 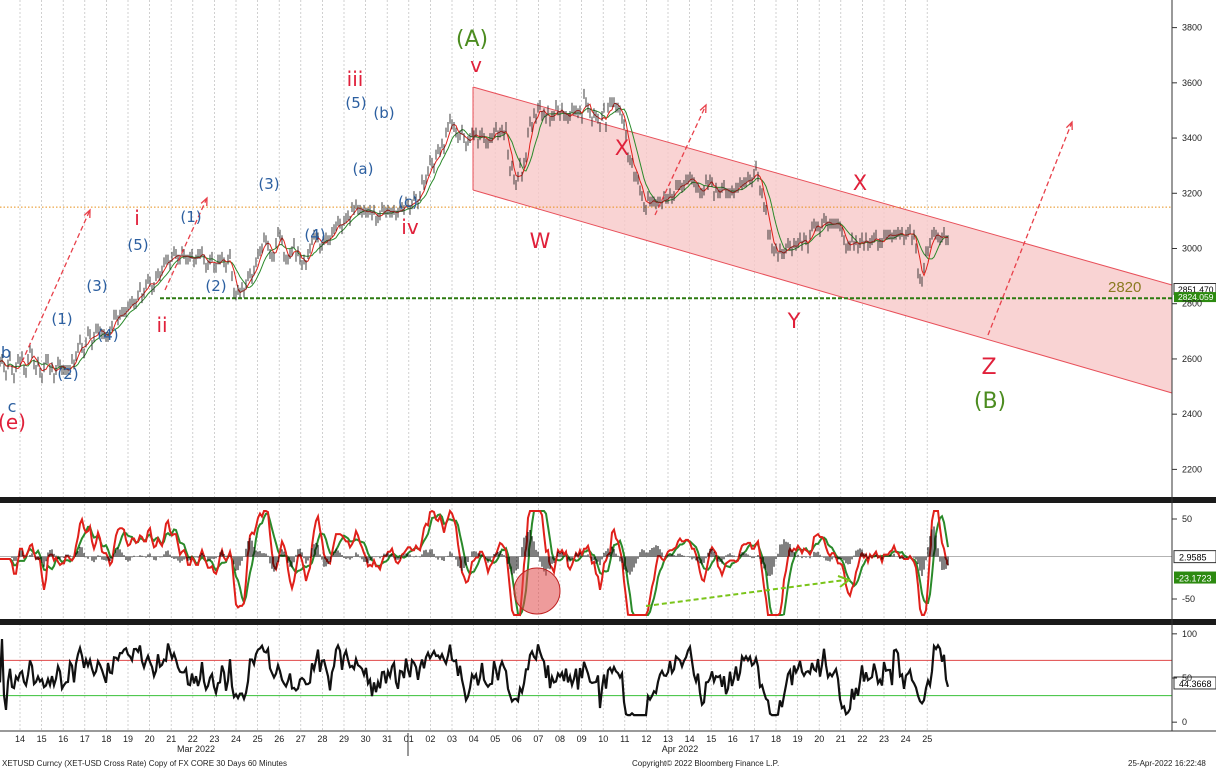 I want to click on y-tick-label: 100, so click(x=1189, y=634).